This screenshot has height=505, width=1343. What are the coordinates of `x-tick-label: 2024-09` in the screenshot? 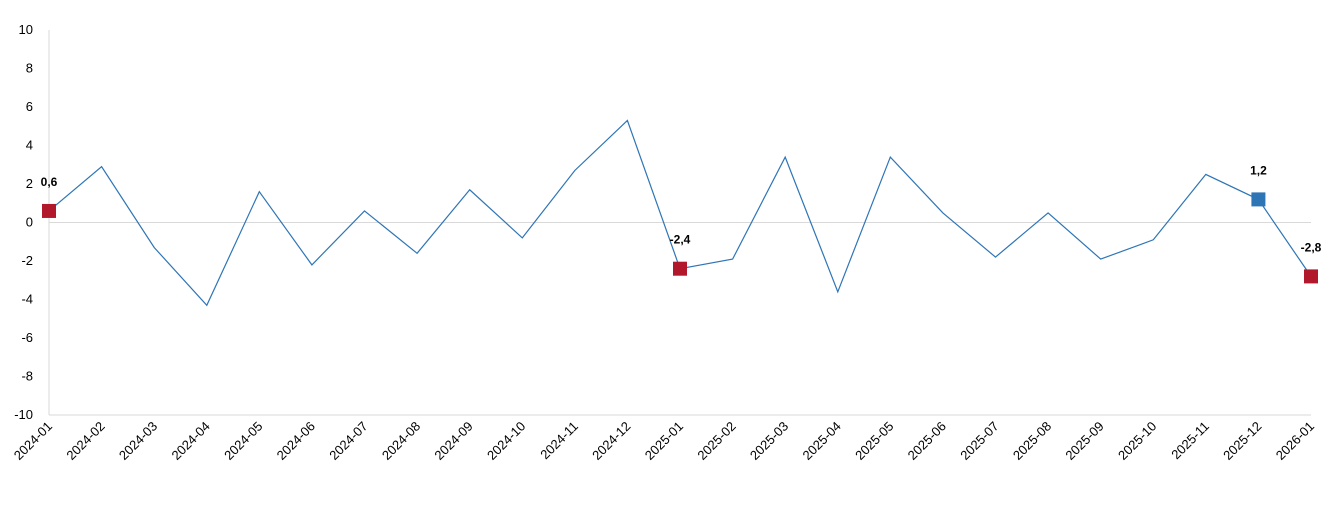 It's located at (453, 441).